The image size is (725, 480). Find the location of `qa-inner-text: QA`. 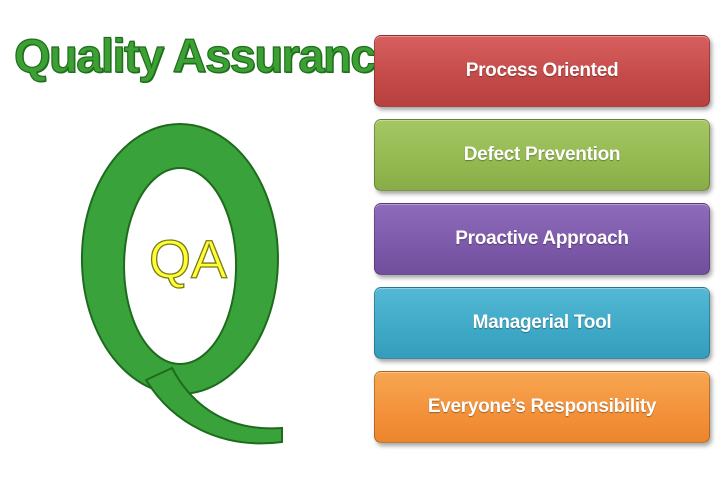

qa-inner-text: QA is located at coordinates (188, 260).